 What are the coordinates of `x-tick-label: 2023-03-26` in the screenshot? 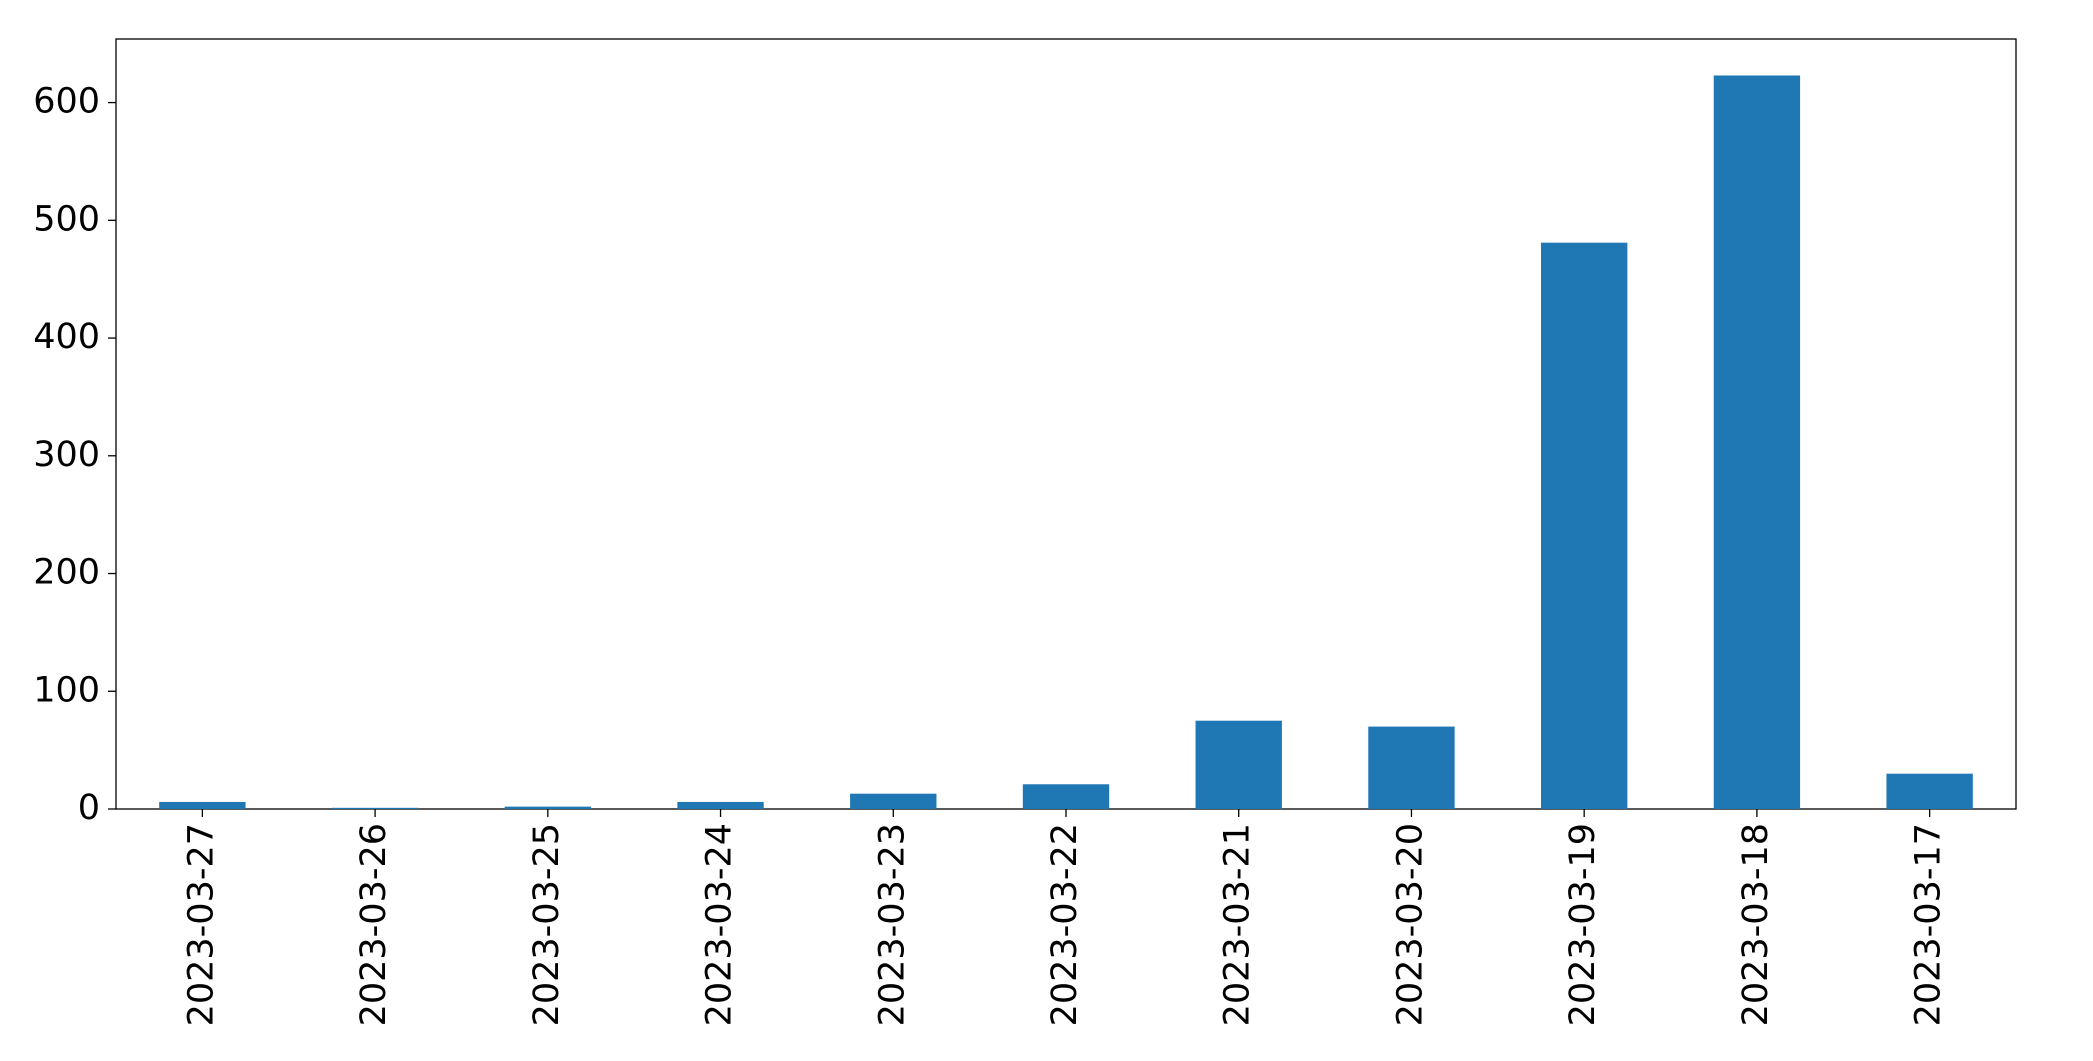 It's located at (374, 924).